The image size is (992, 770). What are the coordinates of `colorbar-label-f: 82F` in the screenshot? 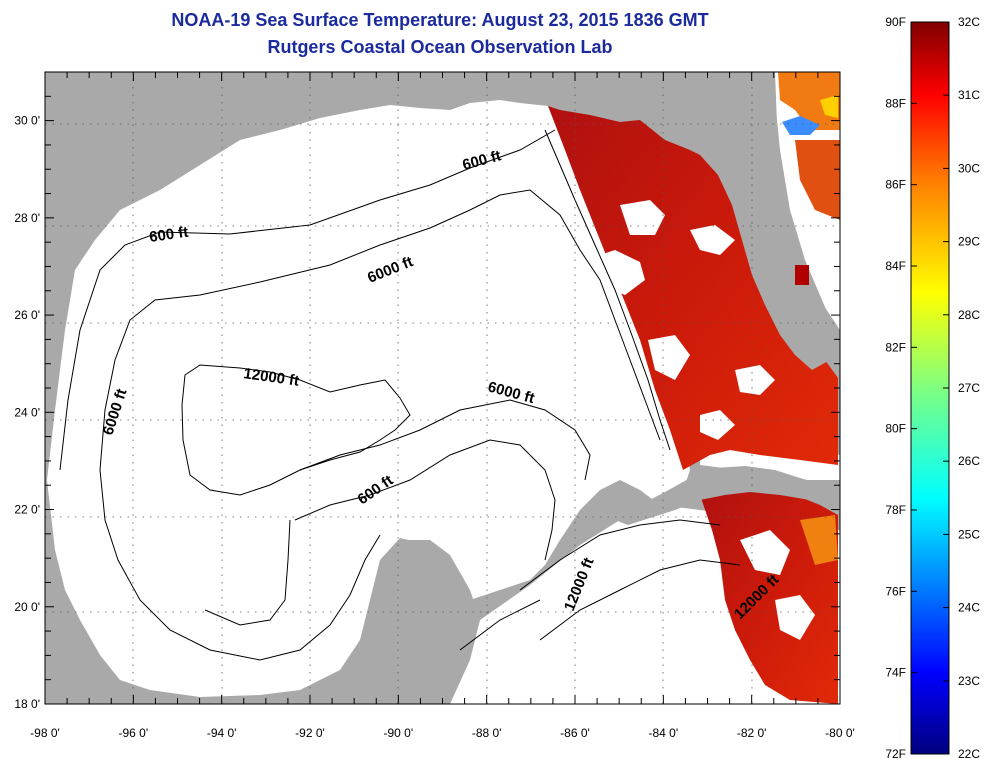 It's located at (895, 347).